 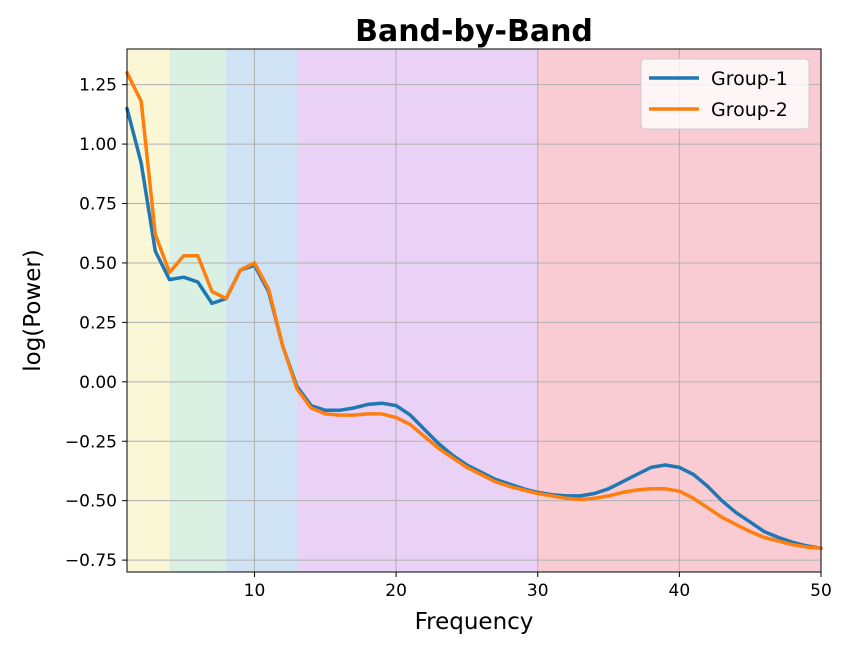 What do you see at coordinates (91, 502) in the screenshot?
I see `y-tick-label-1: −0.50` at bounding box center [91, 502].